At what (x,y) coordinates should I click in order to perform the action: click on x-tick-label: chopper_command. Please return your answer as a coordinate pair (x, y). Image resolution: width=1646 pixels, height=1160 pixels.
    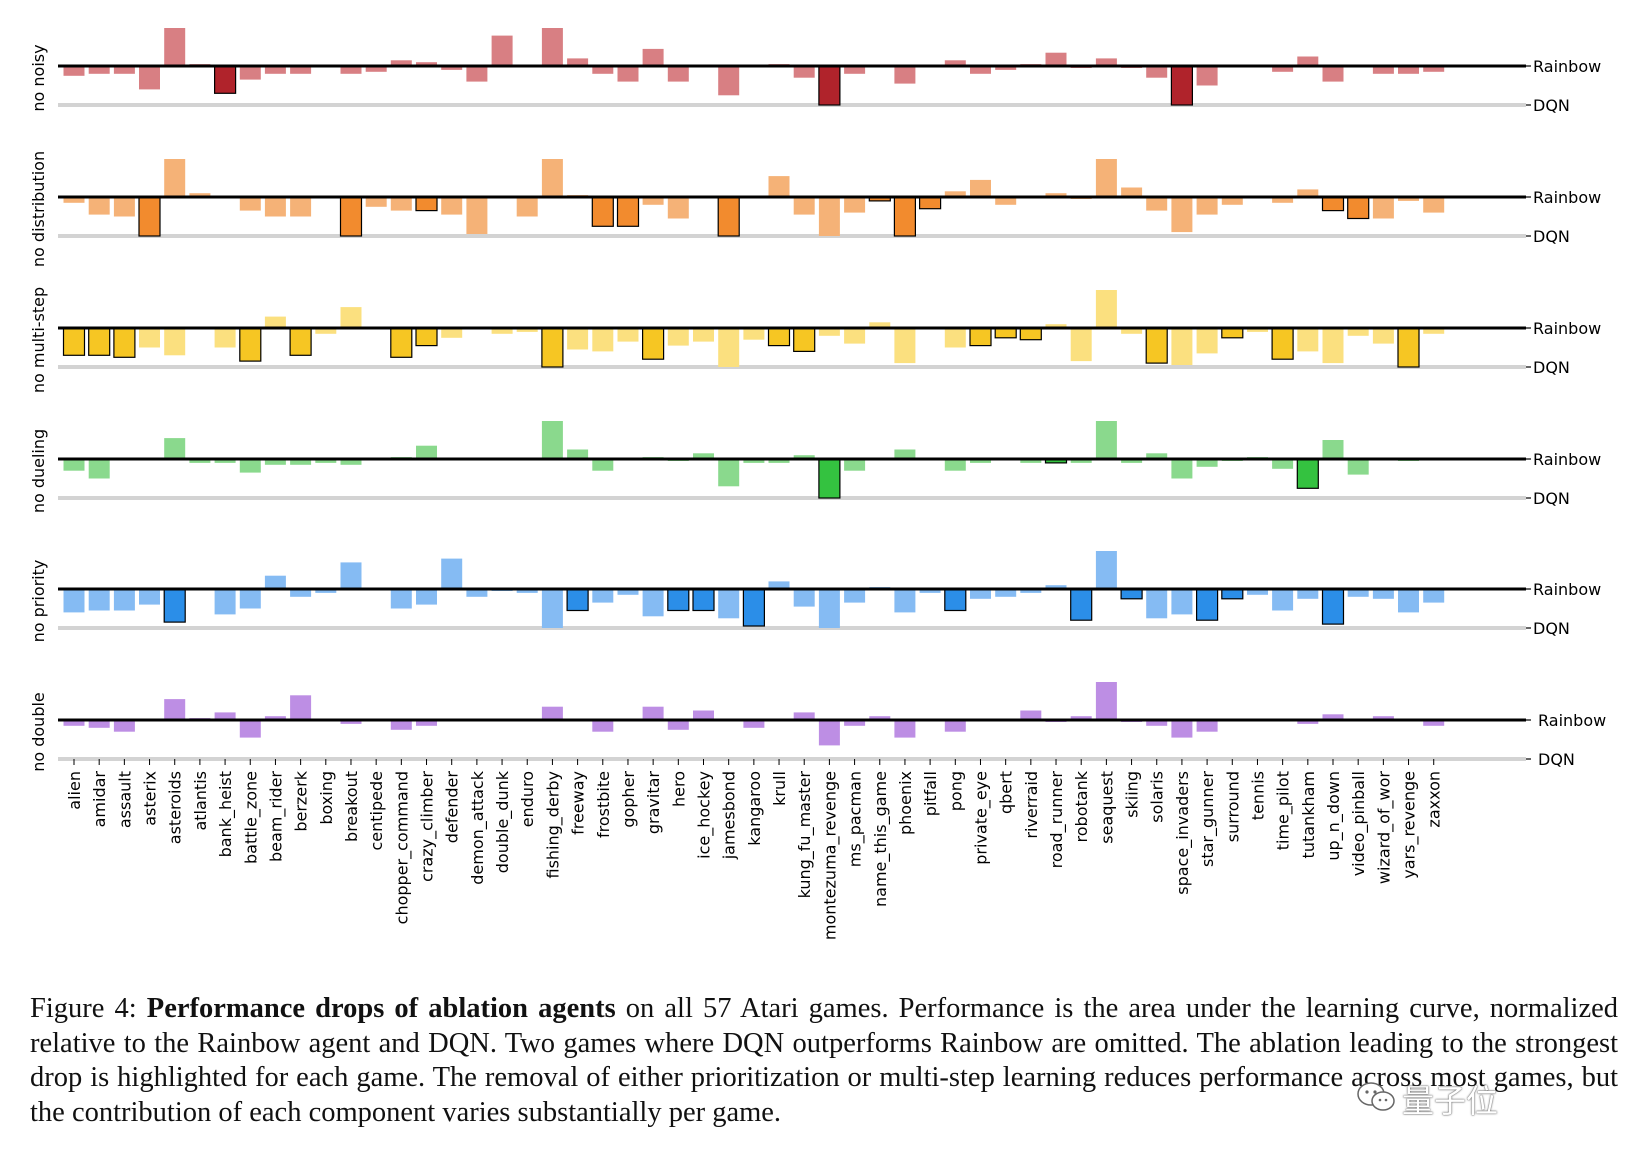
    Looking at the image, I should click on (402, 847).